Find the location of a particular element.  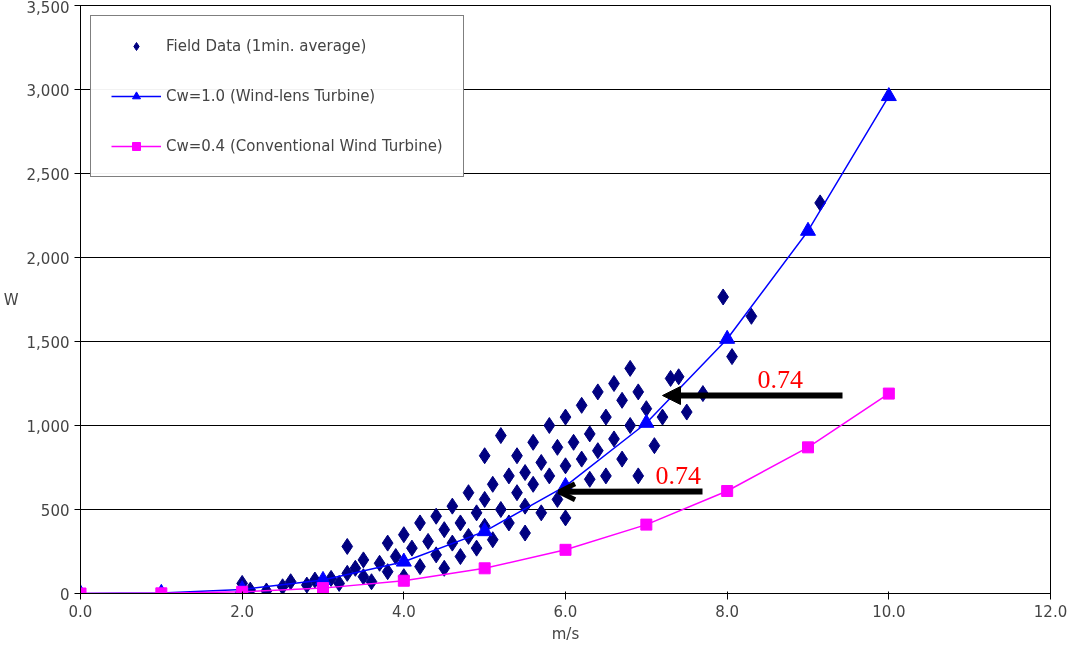

legend-label: Cw=0.4 (Conventional Wind Turbine) is located at coordinates (304, 146).